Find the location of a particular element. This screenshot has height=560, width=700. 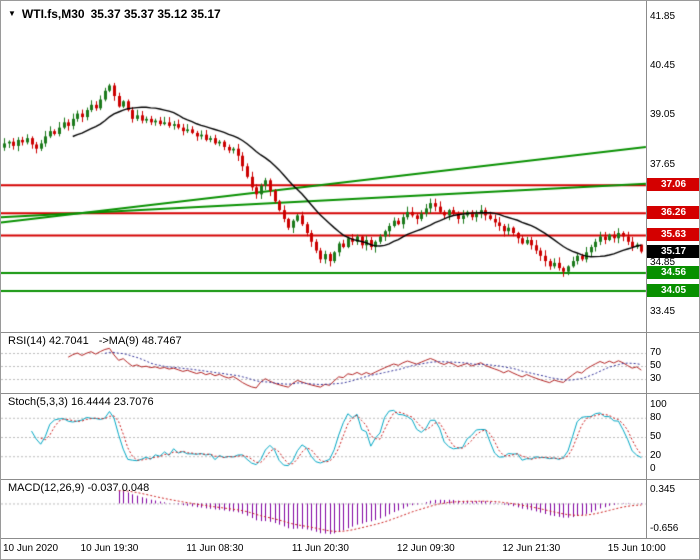

scale-divider is located at coordinates (646, 269).